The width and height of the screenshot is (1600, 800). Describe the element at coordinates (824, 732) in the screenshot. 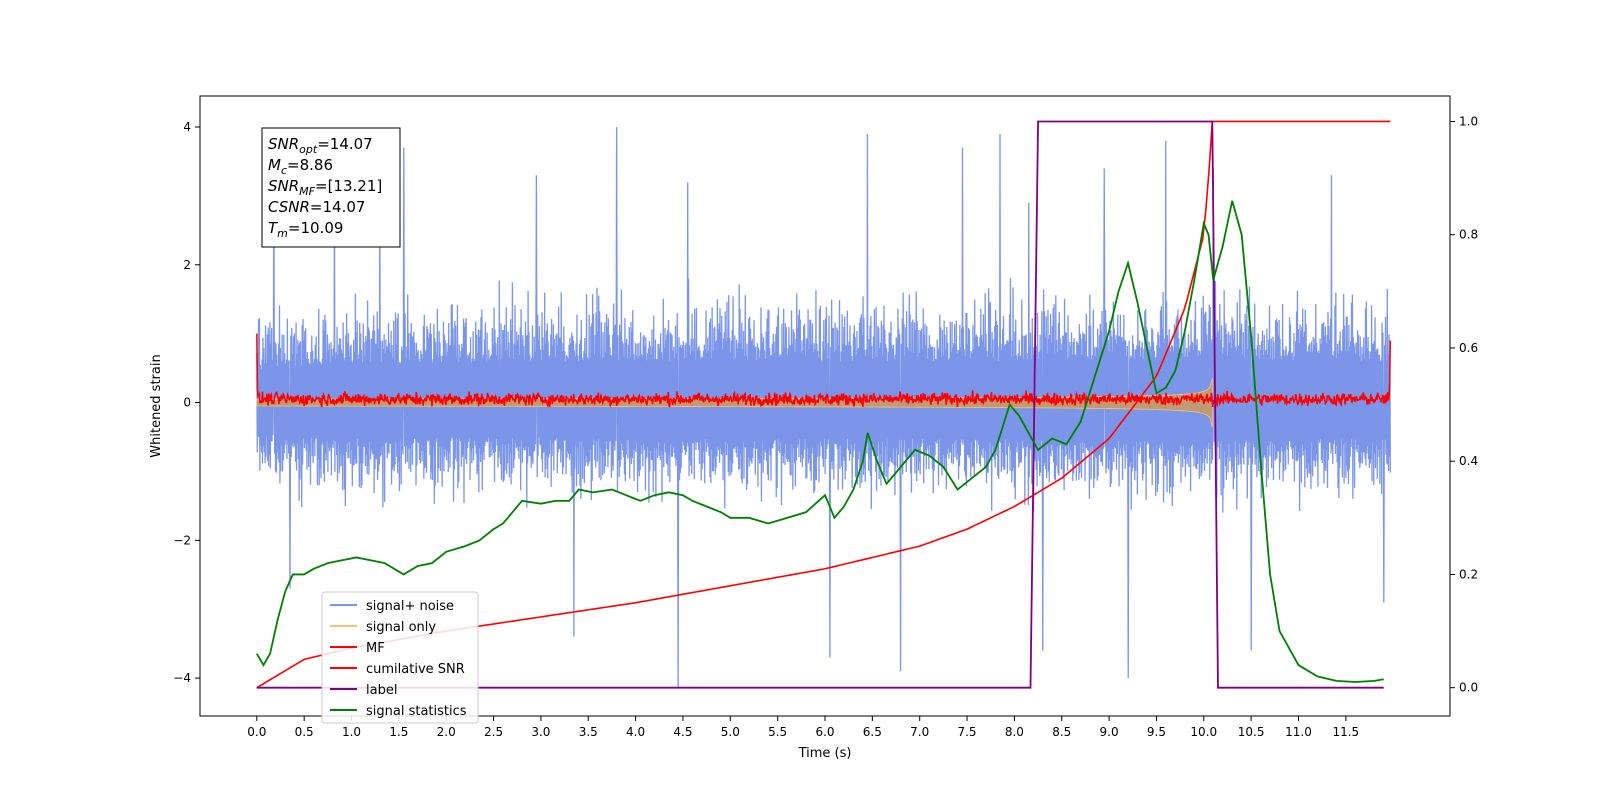

I see `x-tick-label: 6.0` at that location.